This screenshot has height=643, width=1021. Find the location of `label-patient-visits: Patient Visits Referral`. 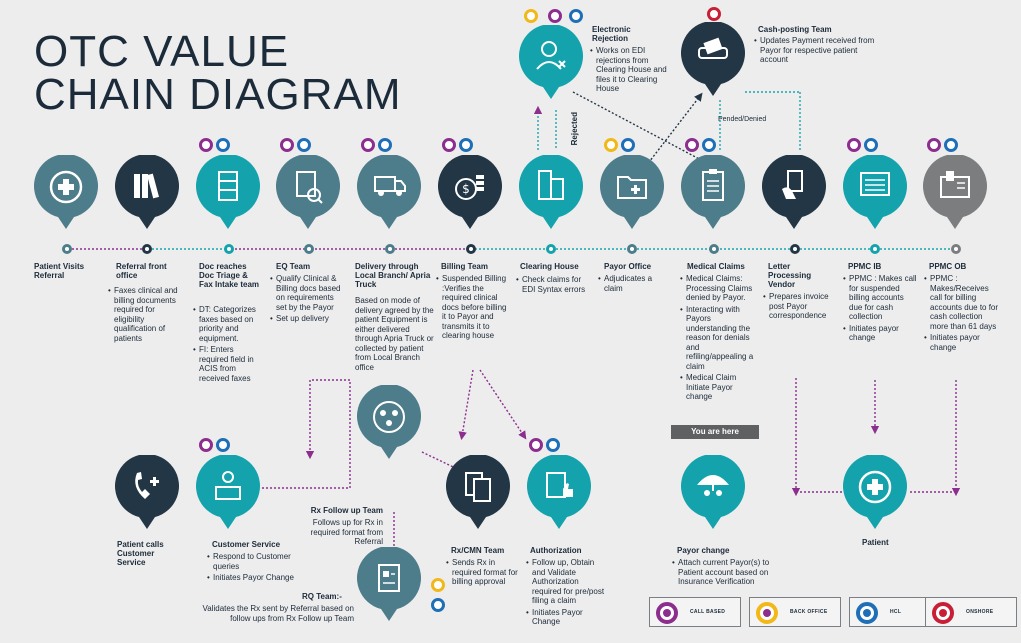

label-patient-visits: Patient Visits Referral is located at coordinates (59, 271).